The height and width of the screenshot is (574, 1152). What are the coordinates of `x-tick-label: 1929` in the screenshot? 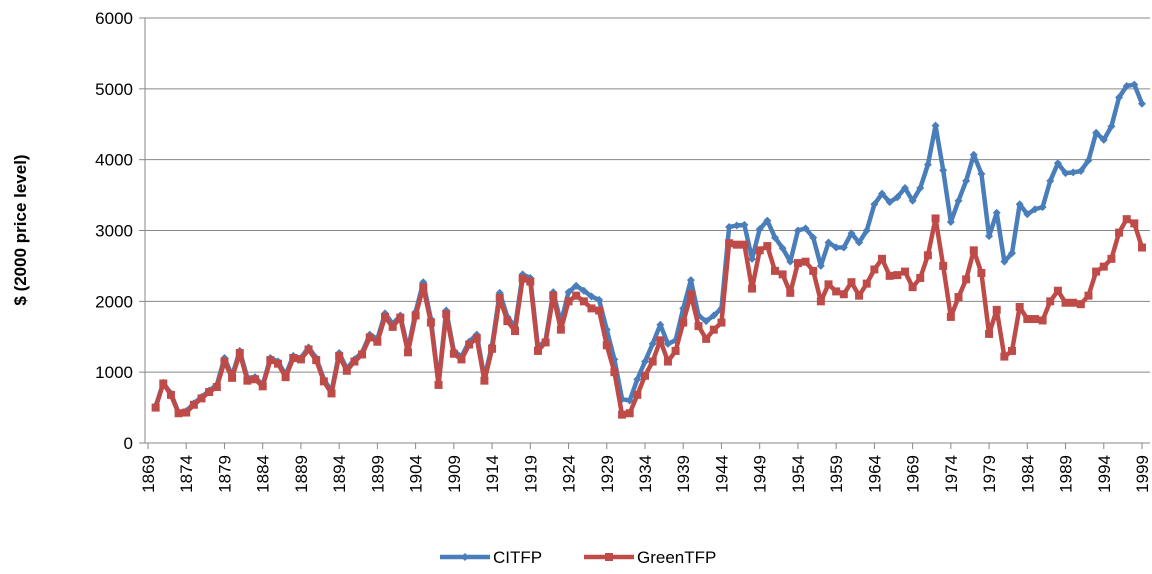 It's located at (607, 474).